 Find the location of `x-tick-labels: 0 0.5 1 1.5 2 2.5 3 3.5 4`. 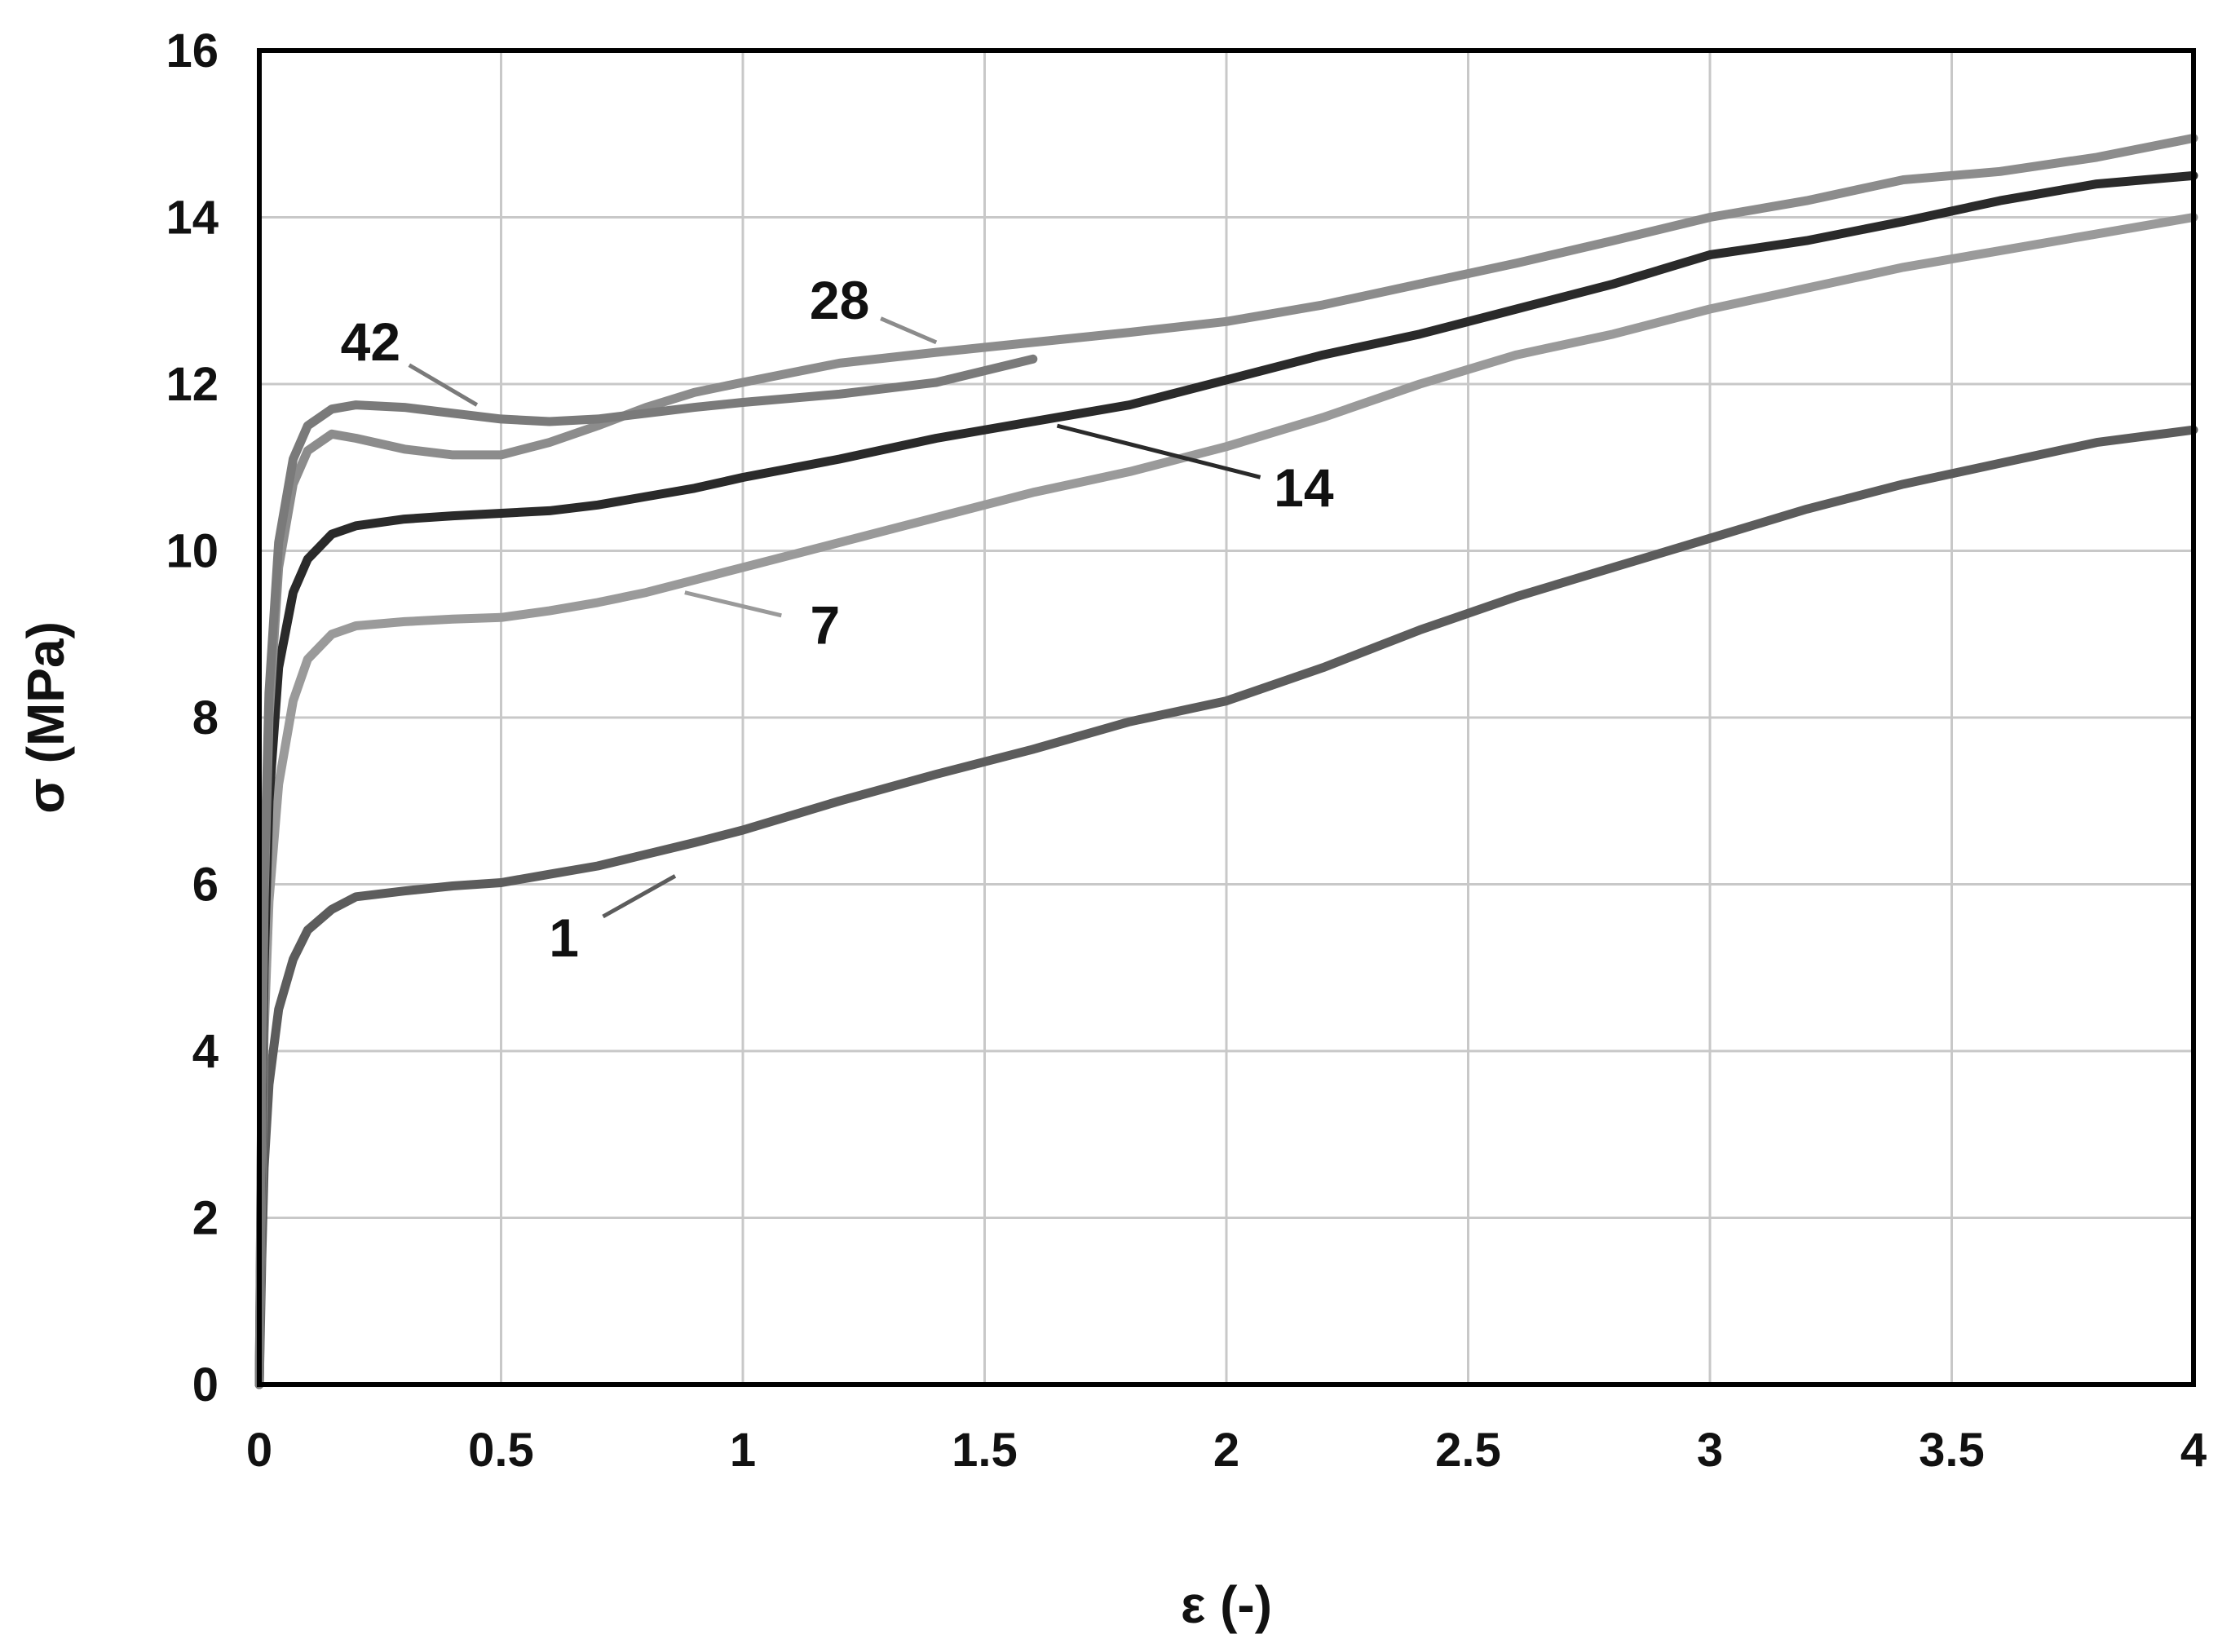

x-tick-labels: 0 0.5 1 1.5 2 2.5 3 3.5 4 is located at coordinates (1227, 1450).